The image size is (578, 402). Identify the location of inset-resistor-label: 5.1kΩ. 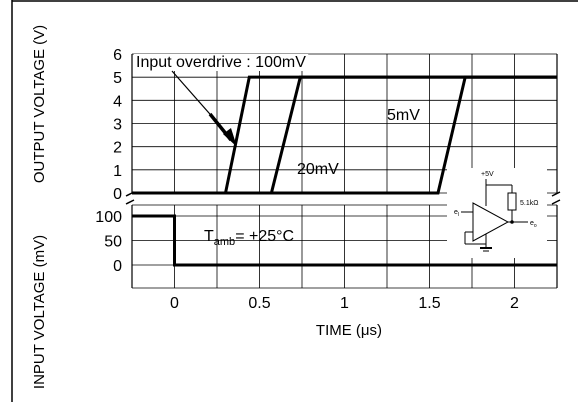
(529, 203).